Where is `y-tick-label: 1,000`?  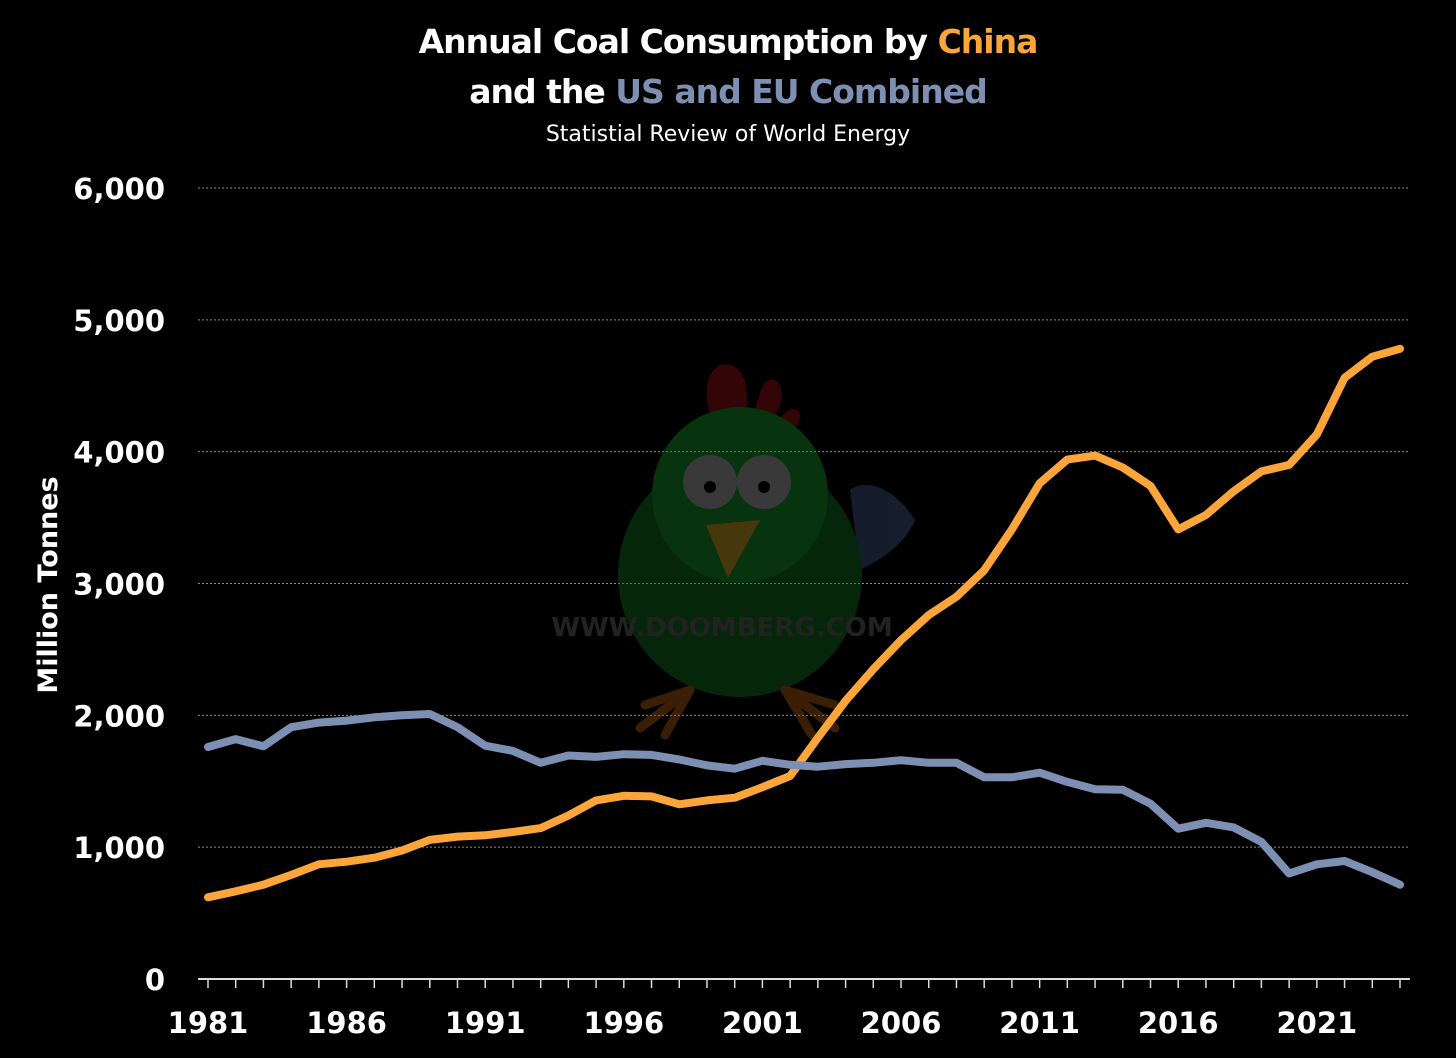 y-tick-label: 1,000 is located at coordinates (119, 848).